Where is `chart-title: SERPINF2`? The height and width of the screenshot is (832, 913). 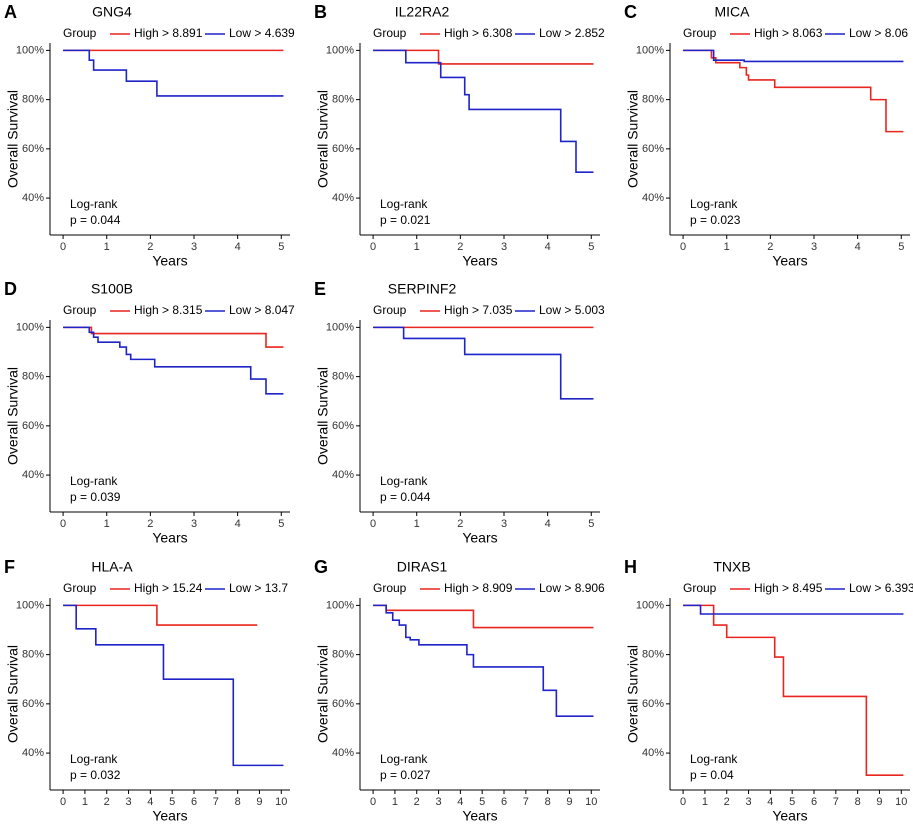 chart-title: SERPINF2 is located at coordinates (422, 289).